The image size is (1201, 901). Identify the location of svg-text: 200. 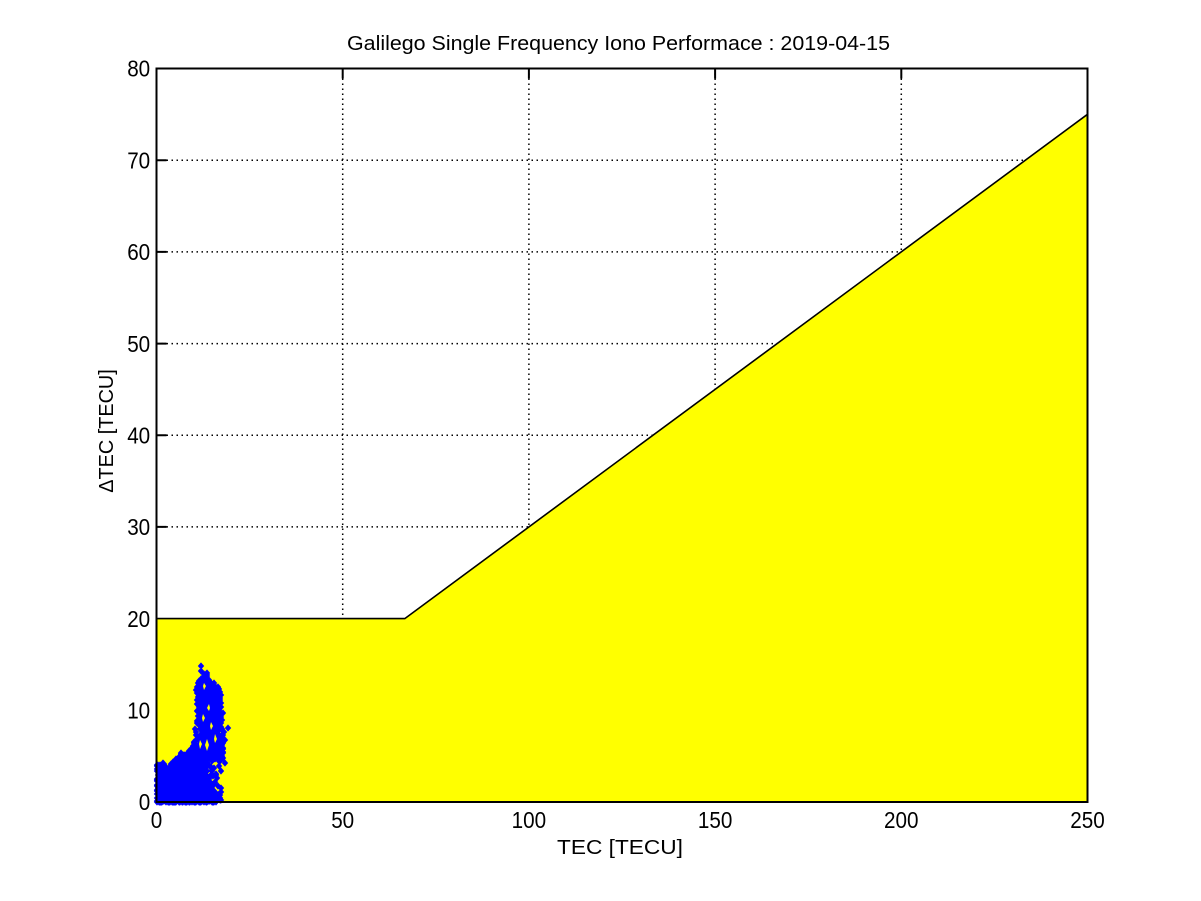
(901, 820).